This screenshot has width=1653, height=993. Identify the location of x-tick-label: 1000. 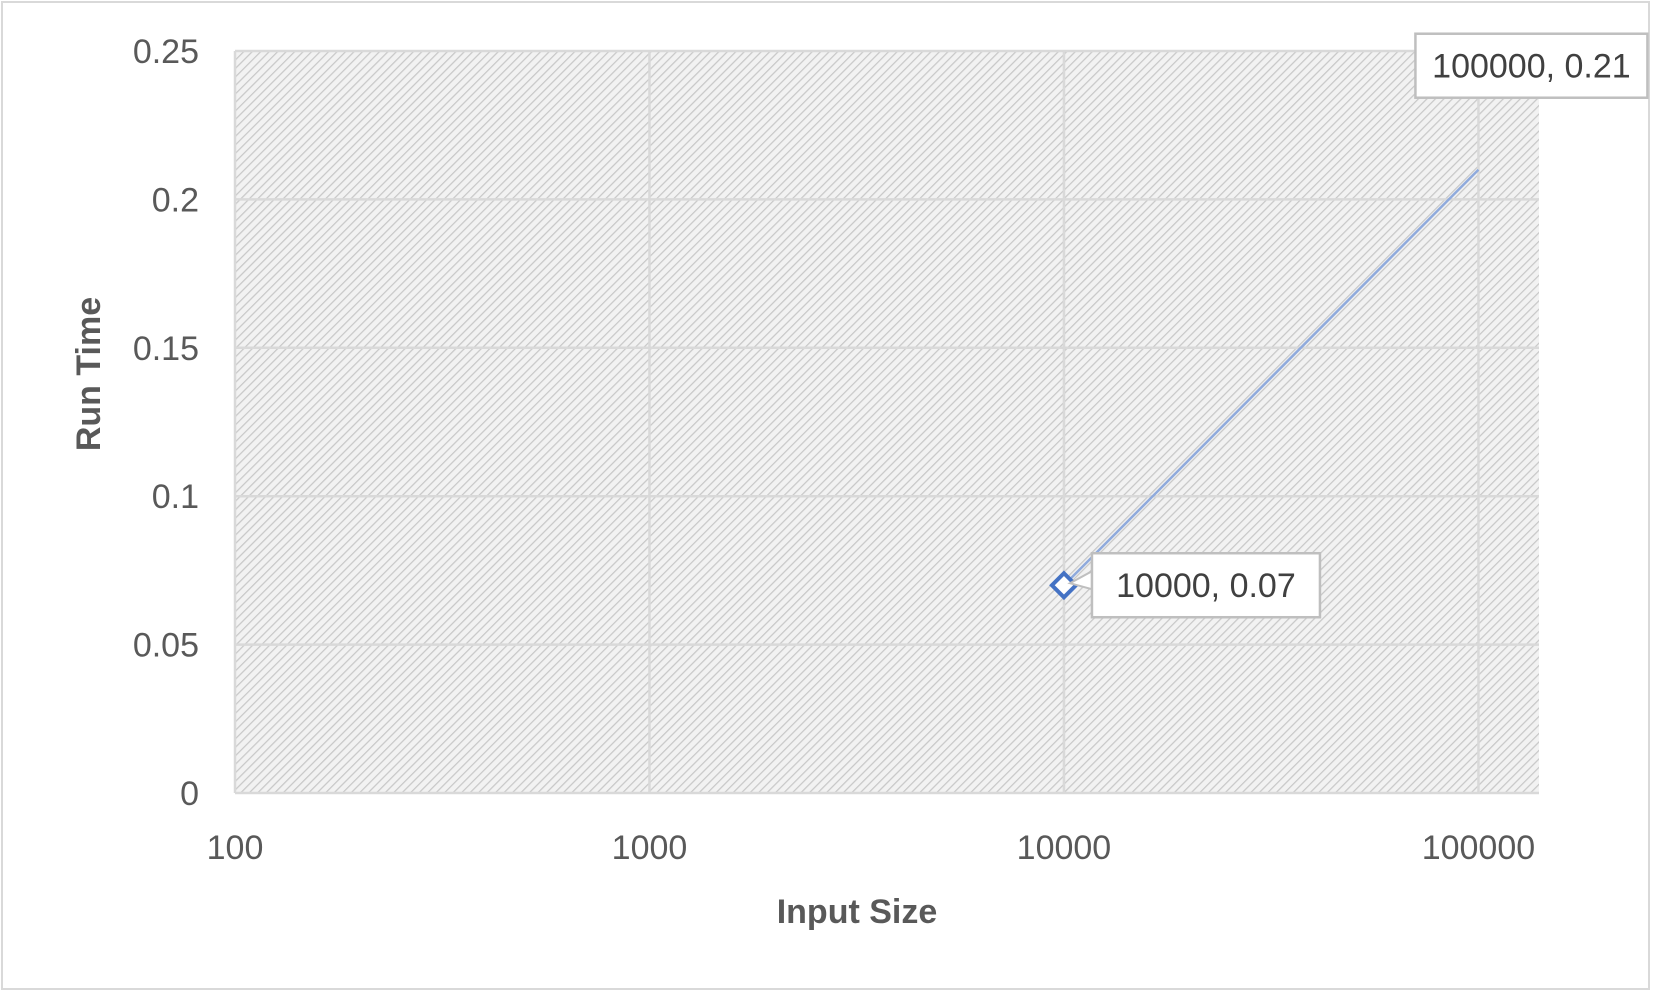
(650, 848).